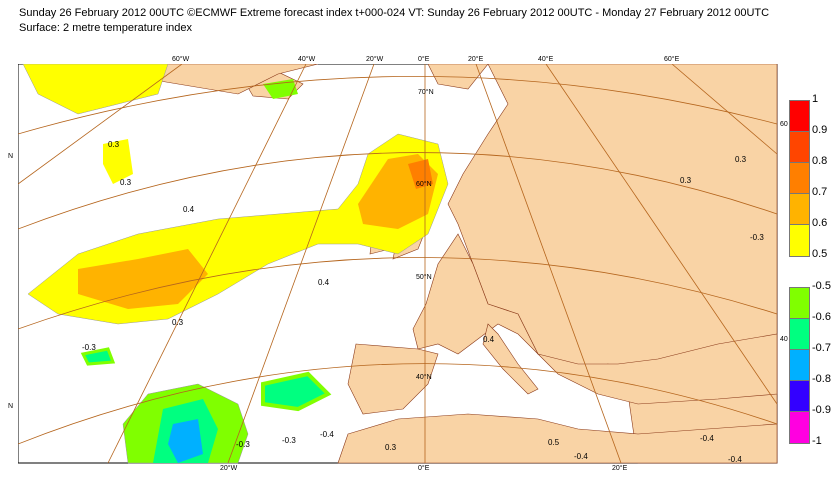 This screenshot has width=840, height=481. Describe the element at coordinates (657, 369) in the screenshot. I see `land-balkans-turkey` at that location.